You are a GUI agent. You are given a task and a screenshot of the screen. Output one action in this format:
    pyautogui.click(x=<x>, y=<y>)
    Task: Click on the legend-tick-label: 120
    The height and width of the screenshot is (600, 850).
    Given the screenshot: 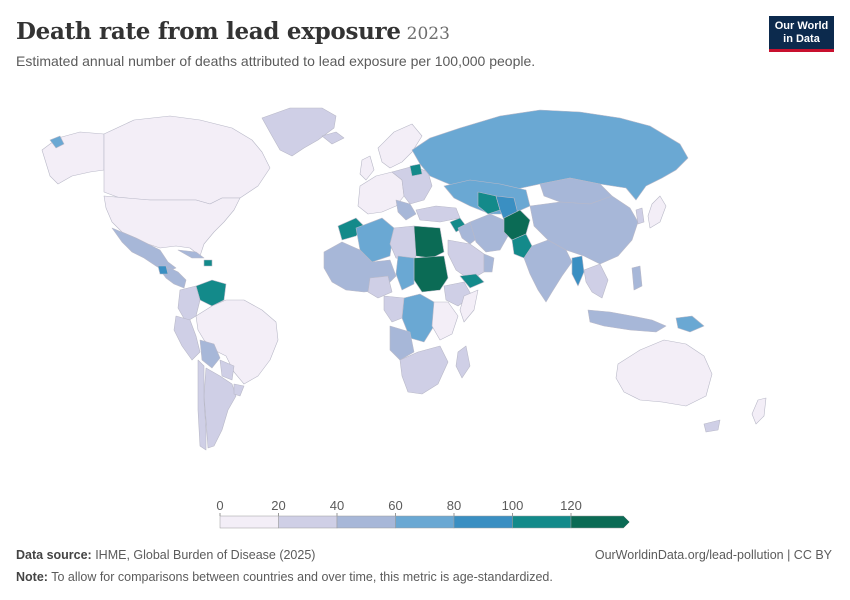 What is the action you would take?
    pyautogui.click(x=571, y=505)
    